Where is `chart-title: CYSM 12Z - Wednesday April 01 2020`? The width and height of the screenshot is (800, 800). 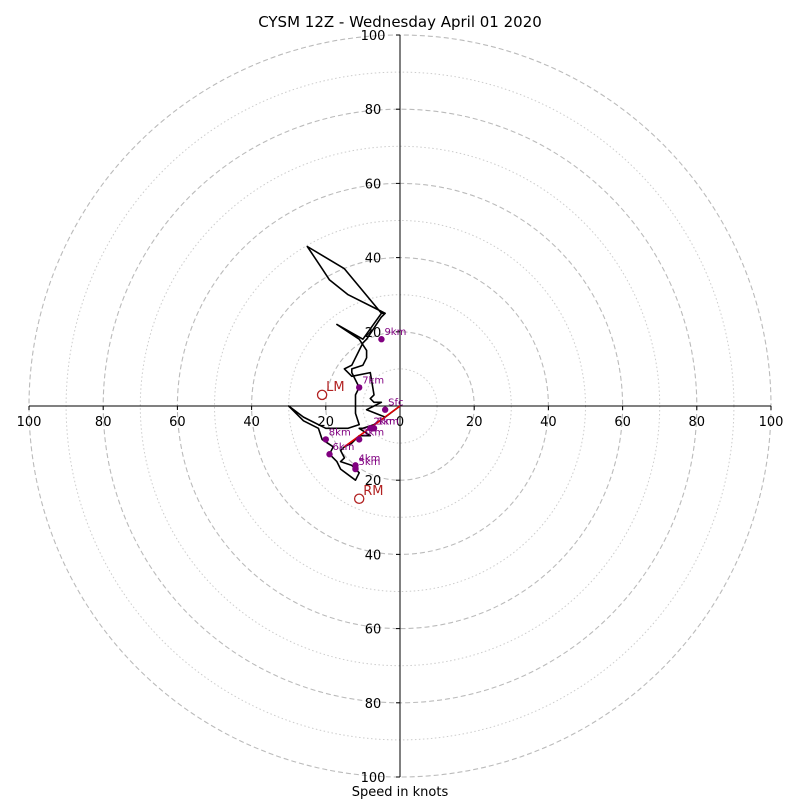 chart-title: CYSM 12Z - Wednesday April 01 2020 is located at coordinates (400, 22).